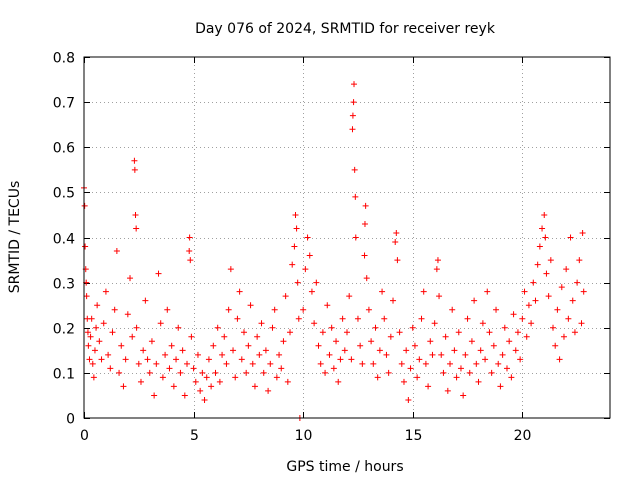  I want to click on x-tick-label: 20, so click(523, 436).